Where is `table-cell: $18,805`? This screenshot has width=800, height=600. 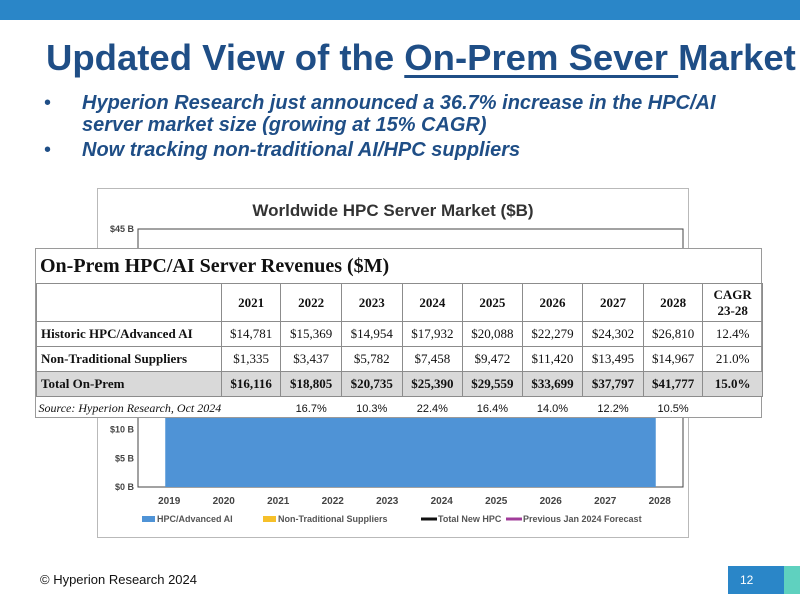 table-cell: $18,805 is located at coordinates (311, 384).